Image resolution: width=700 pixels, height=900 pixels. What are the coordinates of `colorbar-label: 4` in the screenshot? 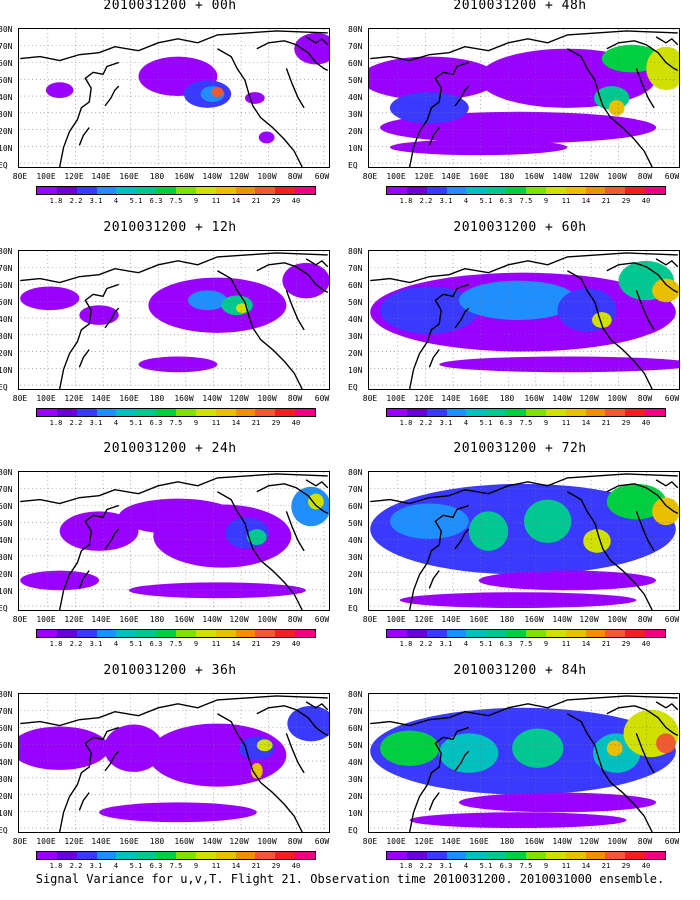 It's located at (466, 423).